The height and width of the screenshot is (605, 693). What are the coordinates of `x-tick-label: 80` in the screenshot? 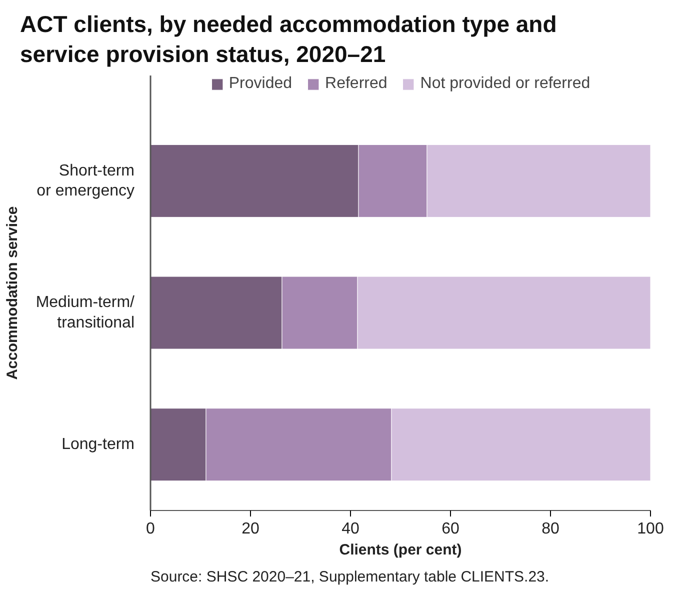 It's located at (551, 529).